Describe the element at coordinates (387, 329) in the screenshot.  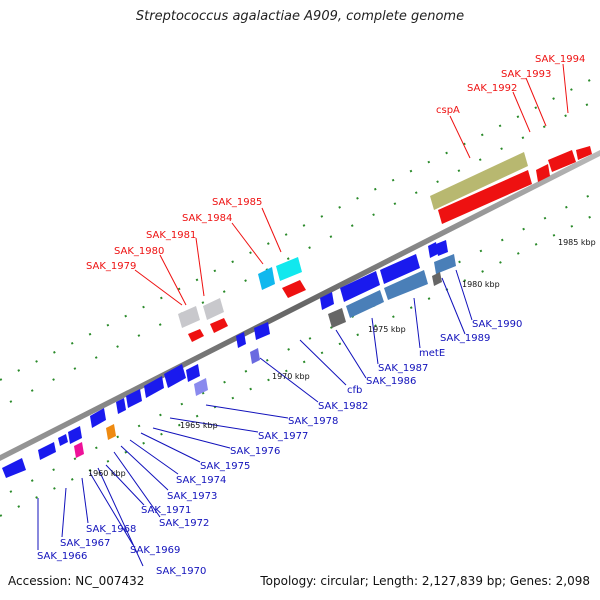
I see `scale-label-1975: 1975 kbp` at that location.